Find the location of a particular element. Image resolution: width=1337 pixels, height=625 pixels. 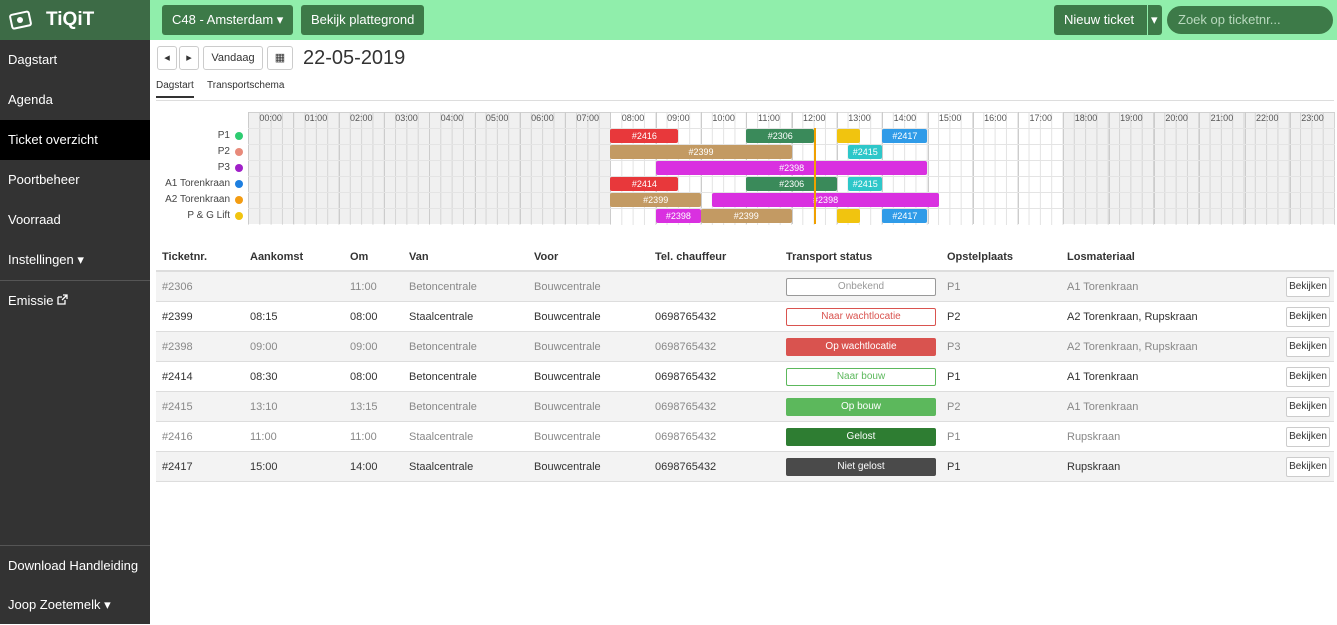

footer-item: Download Handleiding is located at coordinates (75, 565).